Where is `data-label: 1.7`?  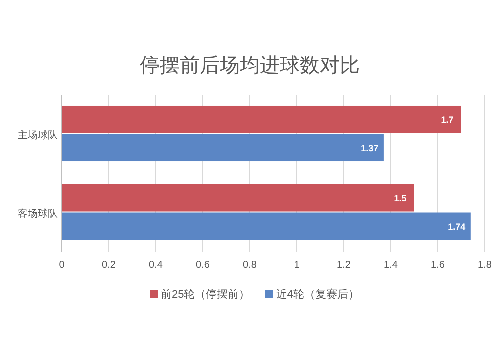
data-label: 1.7 is located at coordinates (447, 120).